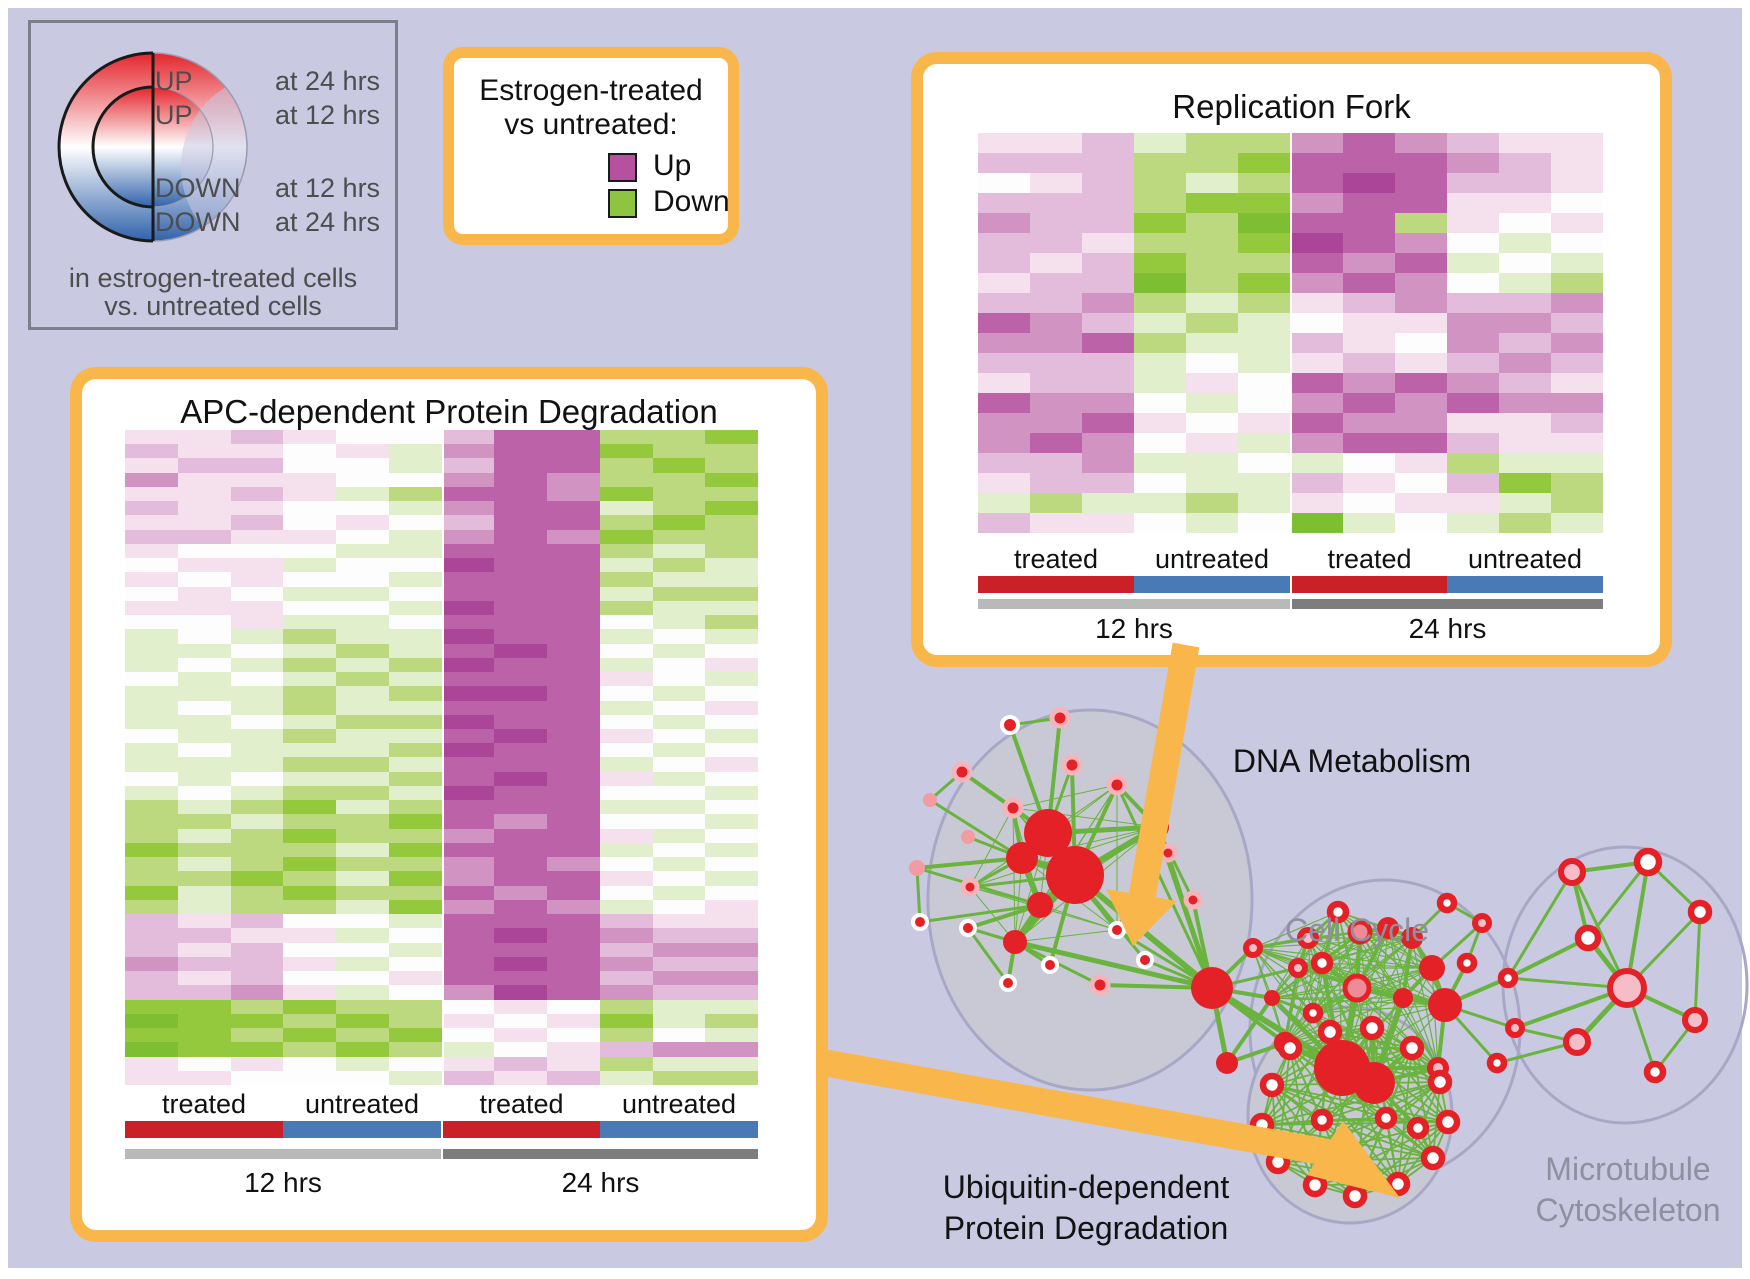 The height and width of the screenshot is (1279, 1750). Describe the element at coordinates (198, 222) in the screenshot. I see `legend-dir-down-24: DOWN` at that location.